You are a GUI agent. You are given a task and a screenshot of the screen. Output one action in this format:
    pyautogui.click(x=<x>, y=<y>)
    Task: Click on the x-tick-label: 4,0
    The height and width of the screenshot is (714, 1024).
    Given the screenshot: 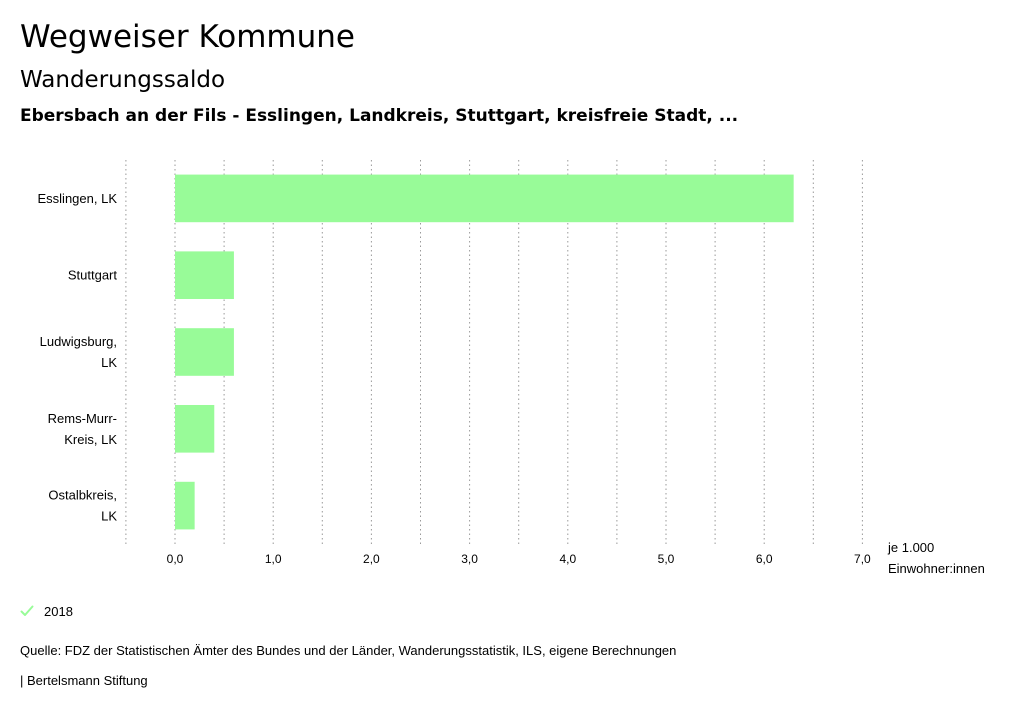 What is the action you would take?
    pyautogui.click(x=567, y=559)
    